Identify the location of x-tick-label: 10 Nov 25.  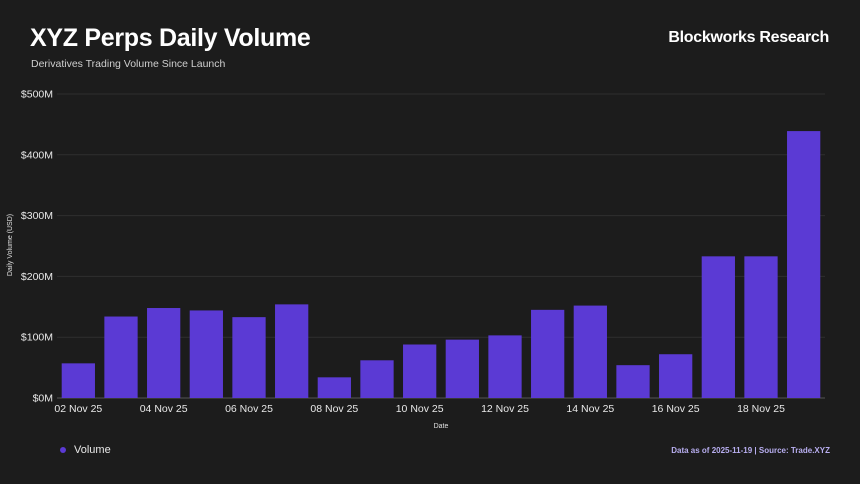
(420, 409).